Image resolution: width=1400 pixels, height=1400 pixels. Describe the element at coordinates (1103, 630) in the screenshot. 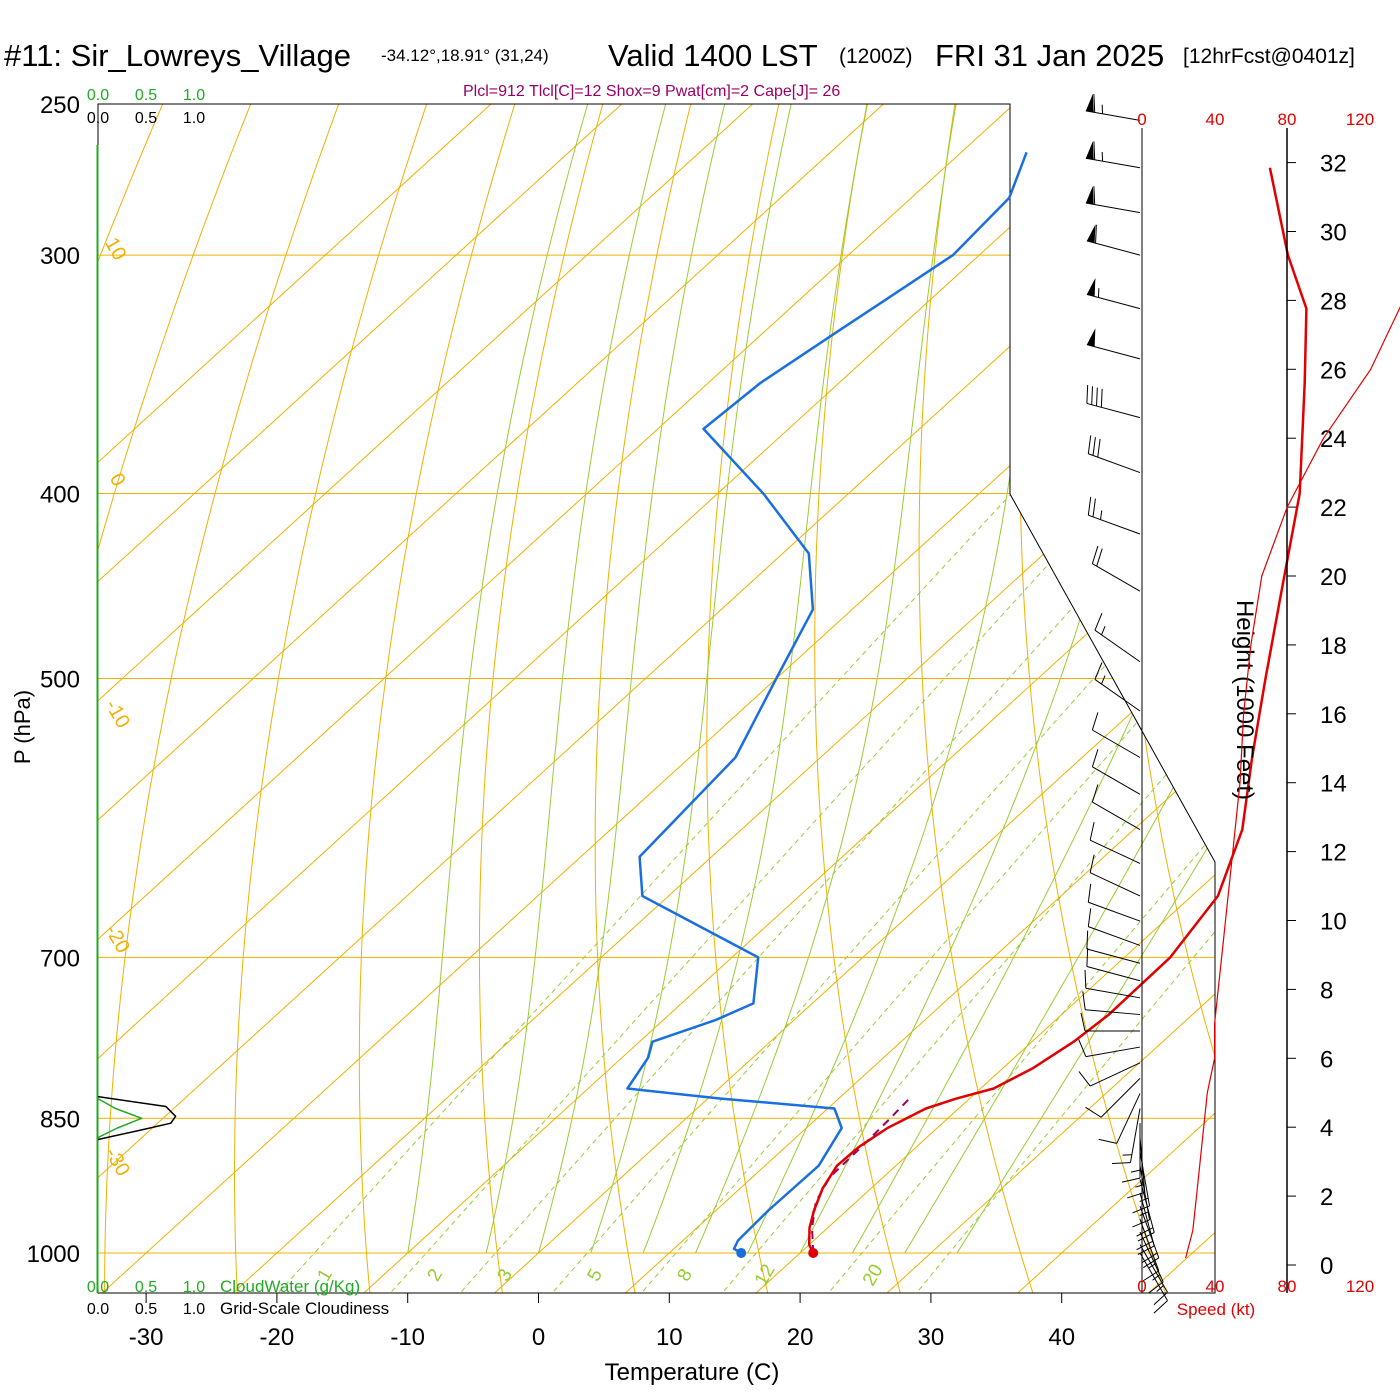

I see `wind-barb-half-feather` at that location.